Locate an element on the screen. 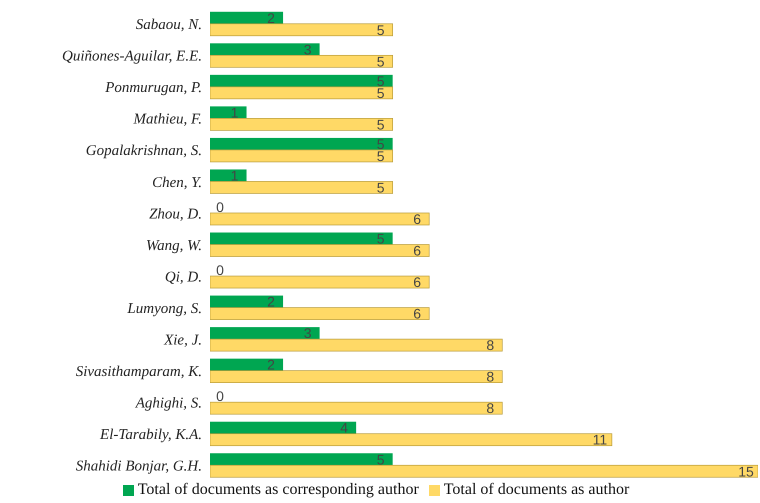 Image resolution: width=760 pixels, height=503 pixels. y-tick-label: Aghighi, S. is located at coordinates (168, 403).